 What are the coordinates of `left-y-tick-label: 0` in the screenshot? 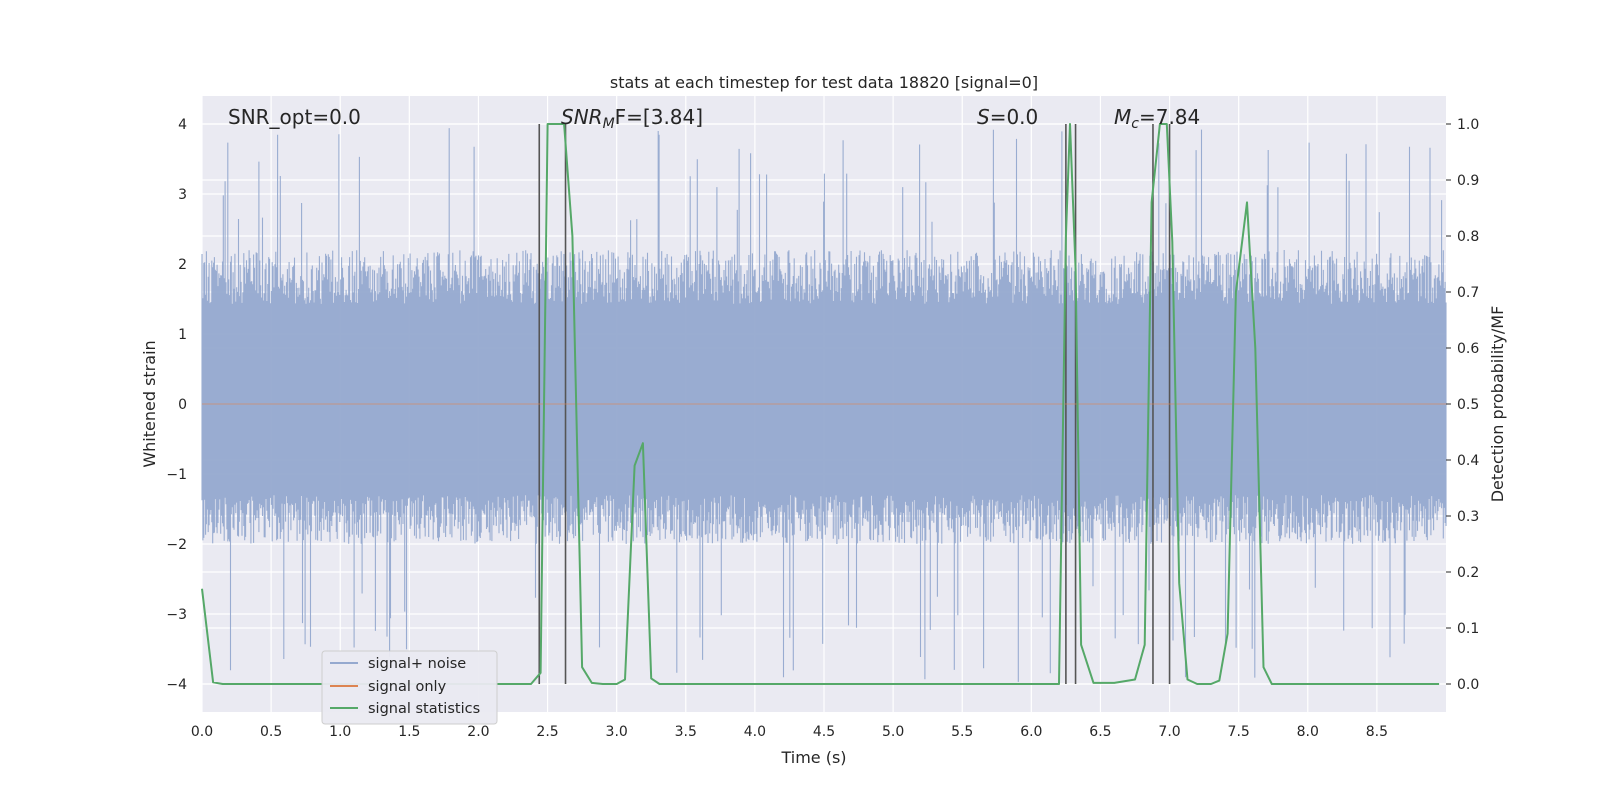 It's located at (182, 405).